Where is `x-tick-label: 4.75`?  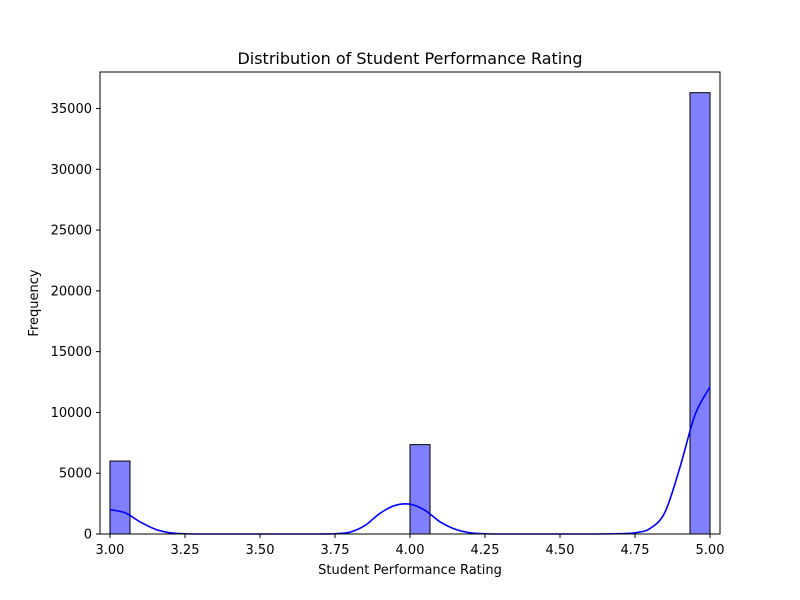 x-tick-label: 4.75 is located at coordinates (635, 550).